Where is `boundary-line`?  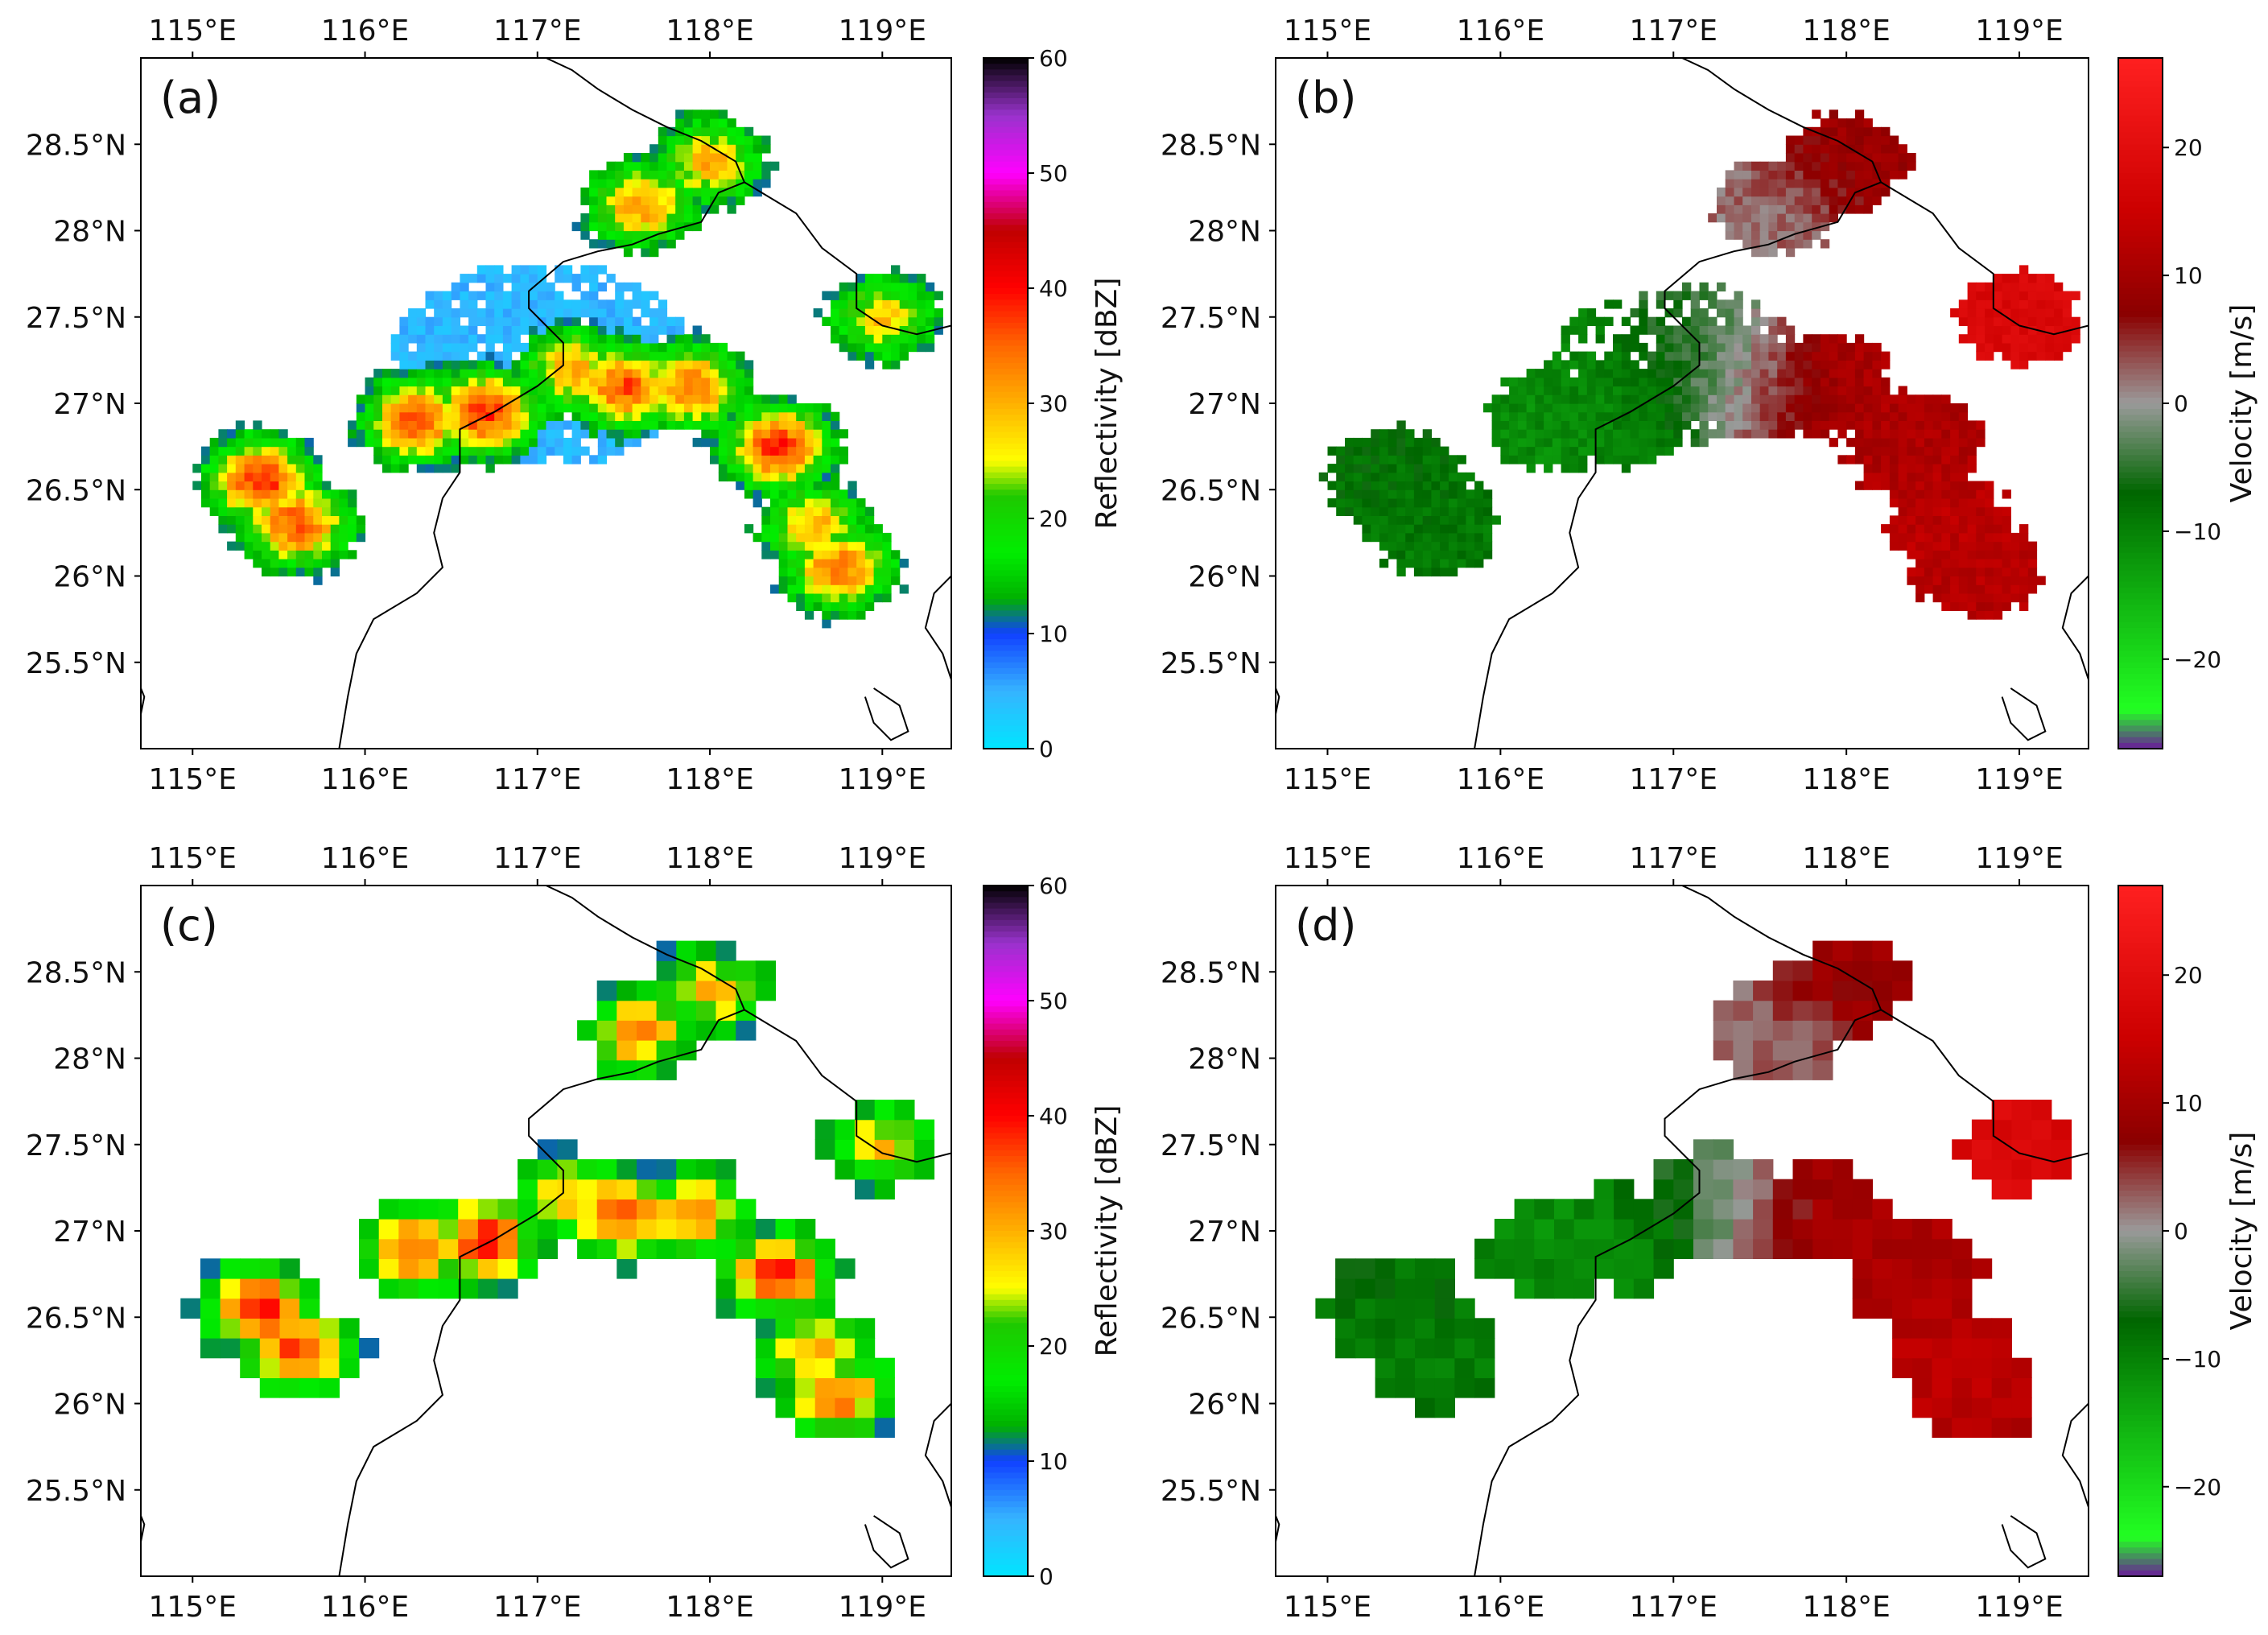
boundary-line is located at coordinates (1678, 1231).